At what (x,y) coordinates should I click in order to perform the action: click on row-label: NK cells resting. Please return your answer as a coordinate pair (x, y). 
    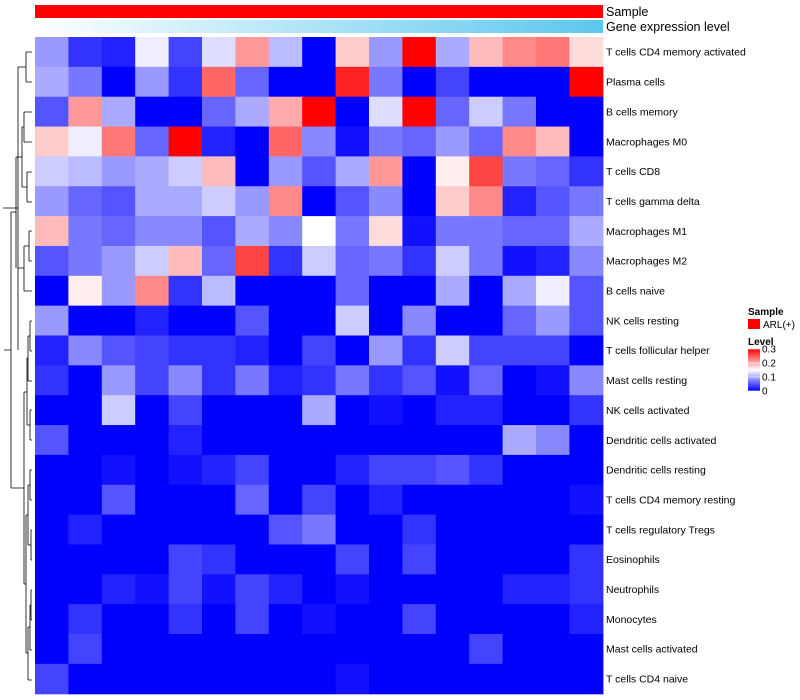
    Looking at the image, I should click on (642, 321).